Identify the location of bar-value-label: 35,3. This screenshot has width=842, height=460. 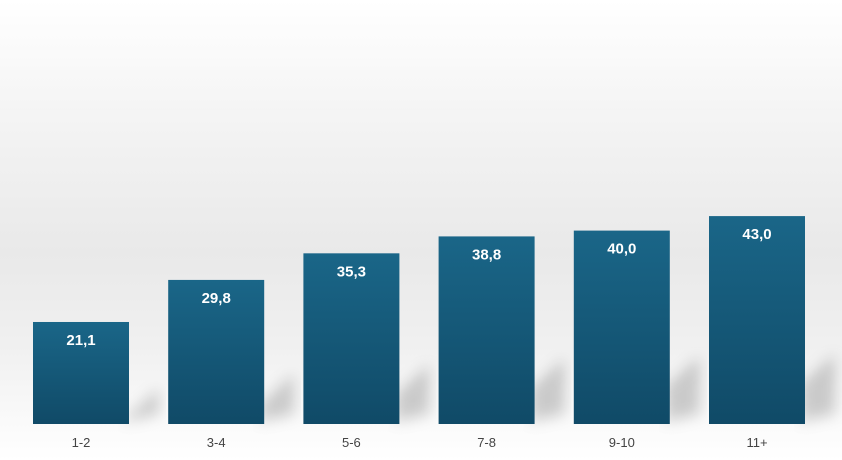
(351, 271).